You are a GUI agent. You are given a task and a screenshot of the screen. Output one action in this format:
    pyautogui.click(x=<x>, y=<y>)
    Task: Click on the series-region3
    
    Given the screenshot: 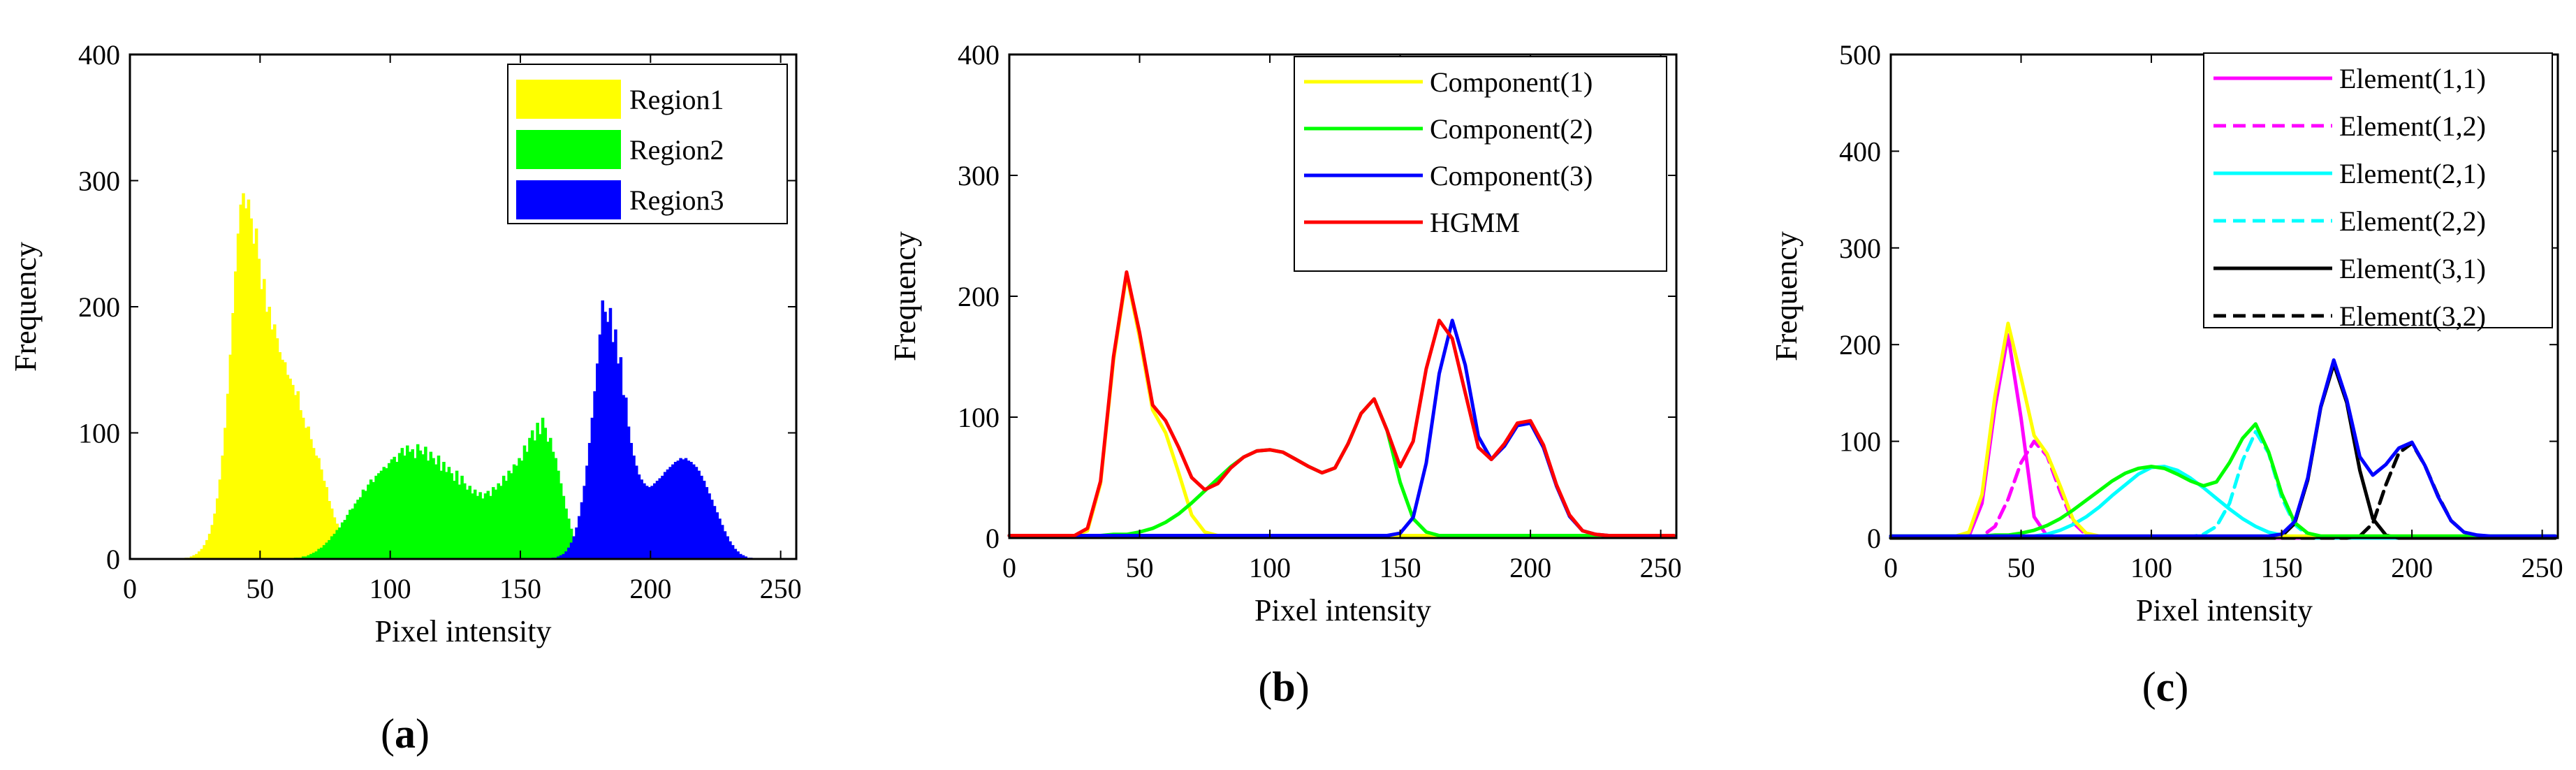 What is the action you would take?
    pyautogui.click(x=652, y=429)
    